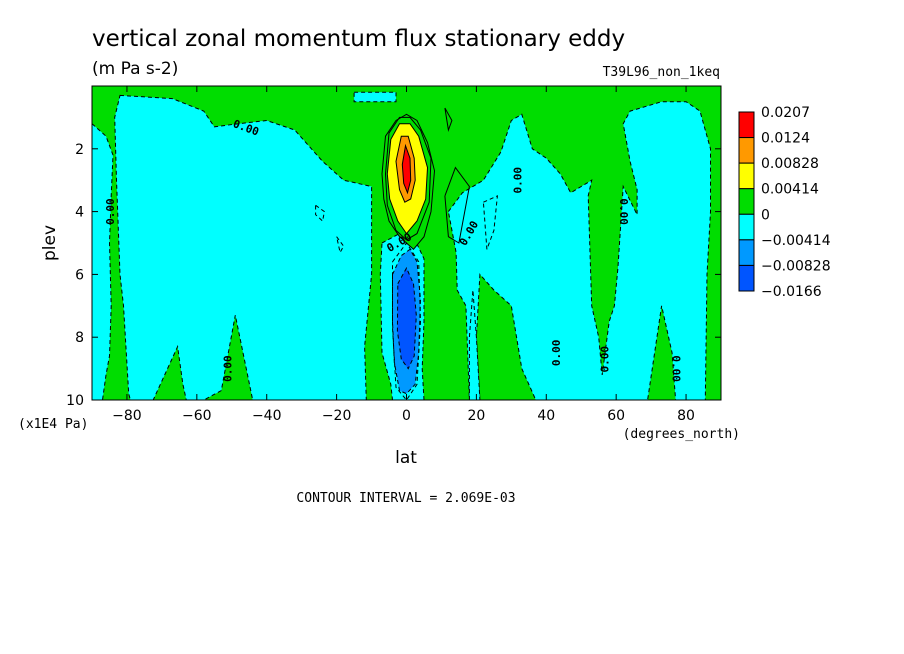  Describe the element at coordinates (227, 368) in the screenshot. I see `contour-label-2: 0.00` at that location.